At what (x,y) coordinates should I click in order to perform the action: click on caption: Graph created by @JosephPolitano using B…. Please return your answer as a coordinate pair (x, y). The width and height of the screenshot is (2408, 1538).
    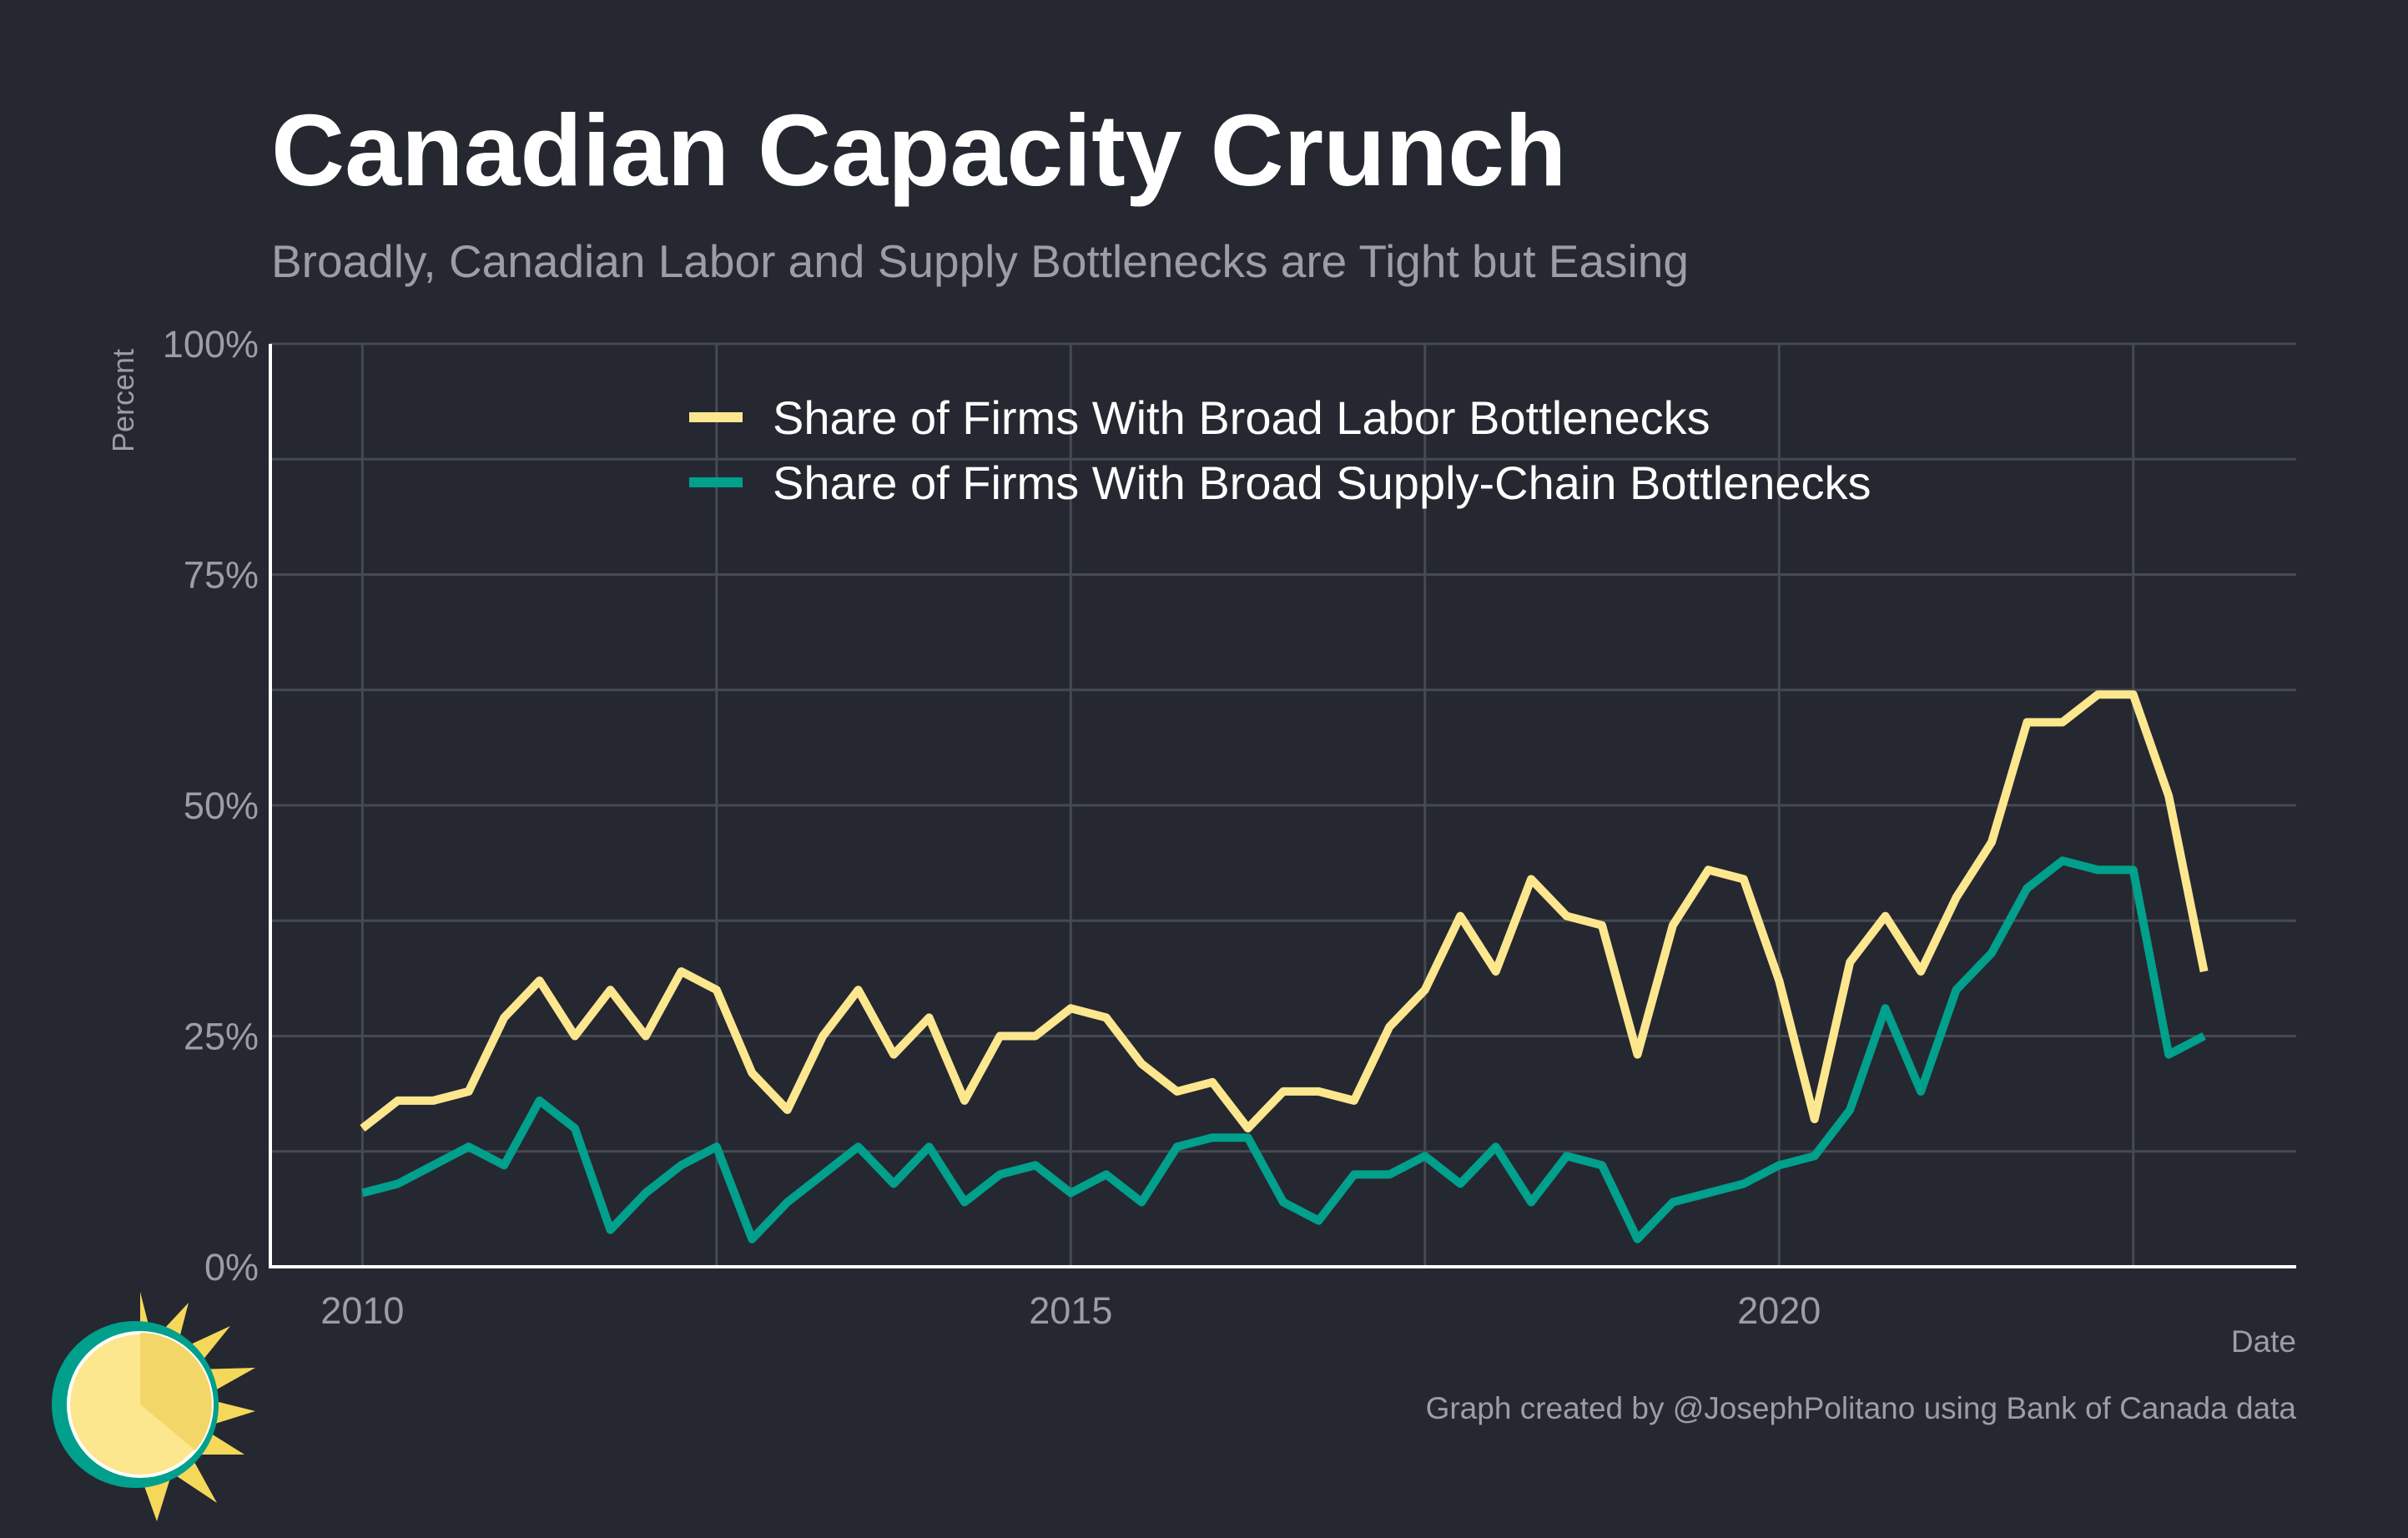
    Looking at the image, I should click on (1861, 1408).